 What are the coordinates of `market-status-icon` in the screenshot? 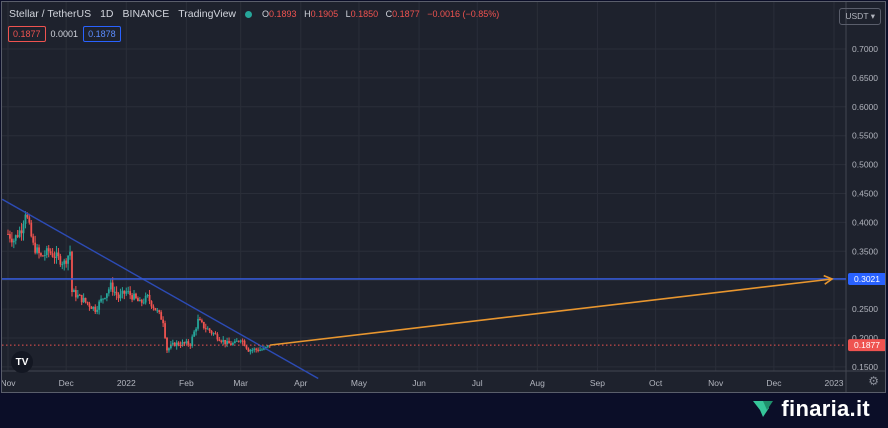 It's located at (248, 14).